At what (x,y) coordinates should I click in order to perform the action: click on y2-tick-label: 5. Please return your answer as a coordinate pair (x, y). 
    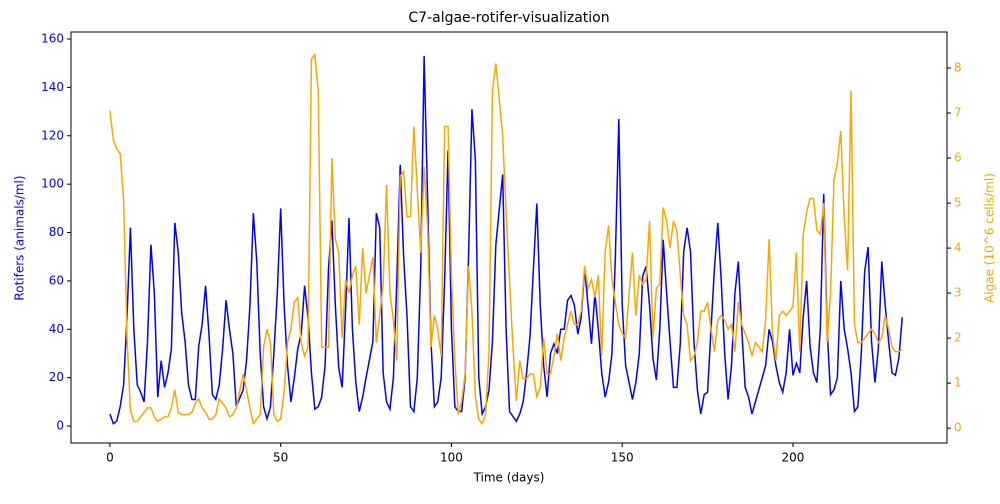
    Looking at the image, I should click on (958, 203).